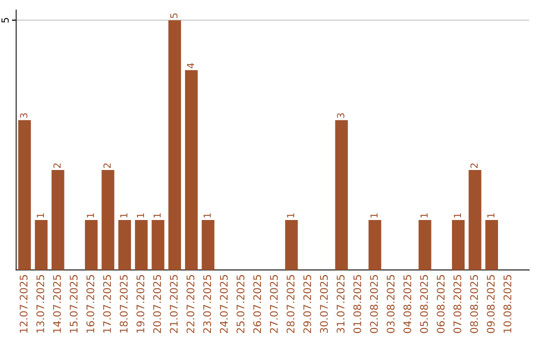  I want to click on x-tick-label: 17.07.2025, so click(107, 304).